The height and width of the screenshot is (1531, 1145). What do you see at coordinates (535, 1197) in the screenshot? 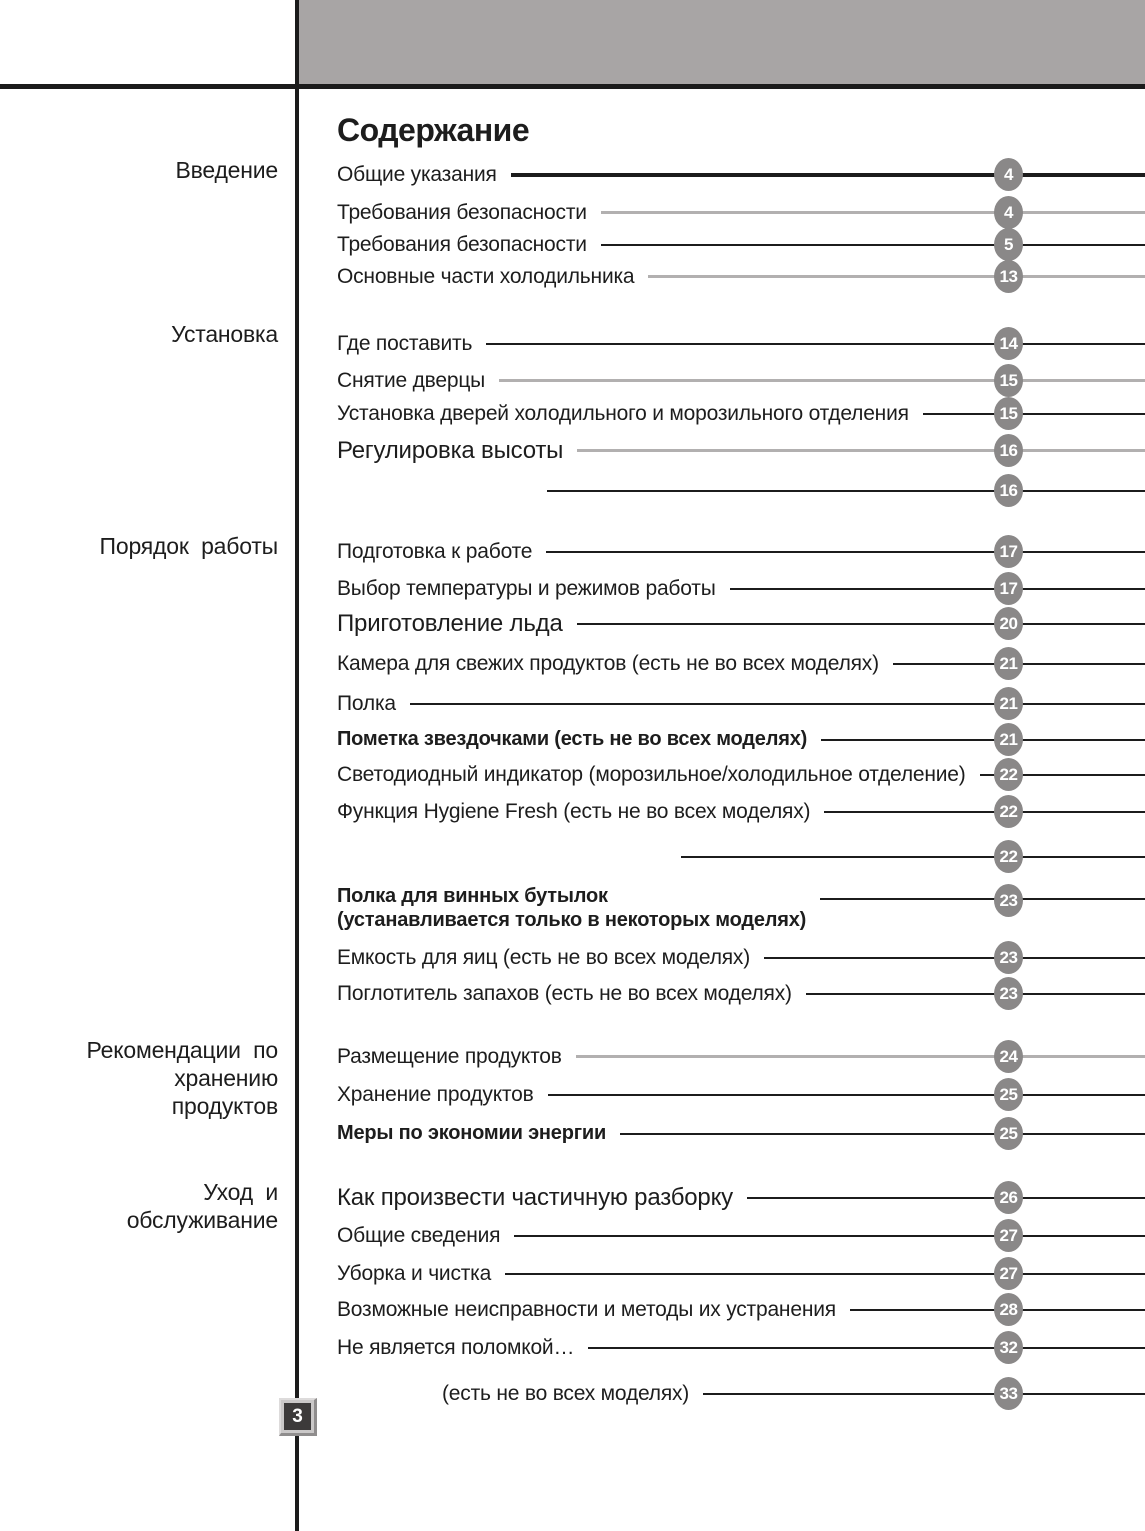
I see `toc-item-label: Как произвести частичную разборку` at bounding box center [535, 1197].